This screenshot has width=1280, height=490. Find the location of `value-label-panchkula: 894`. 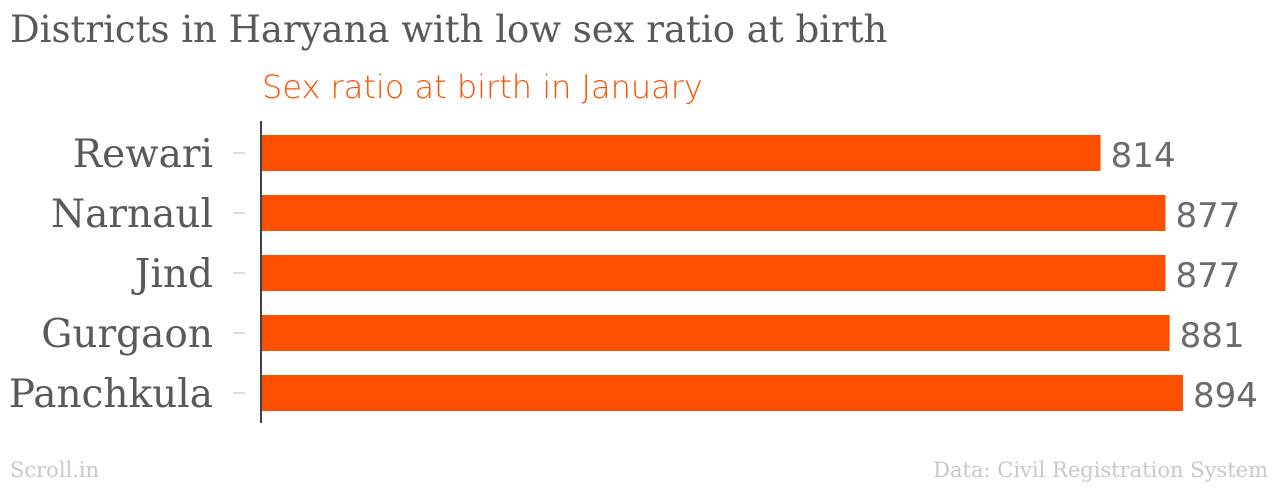

value-label-panchkula: 894 is located at coordinates (1225, 396).